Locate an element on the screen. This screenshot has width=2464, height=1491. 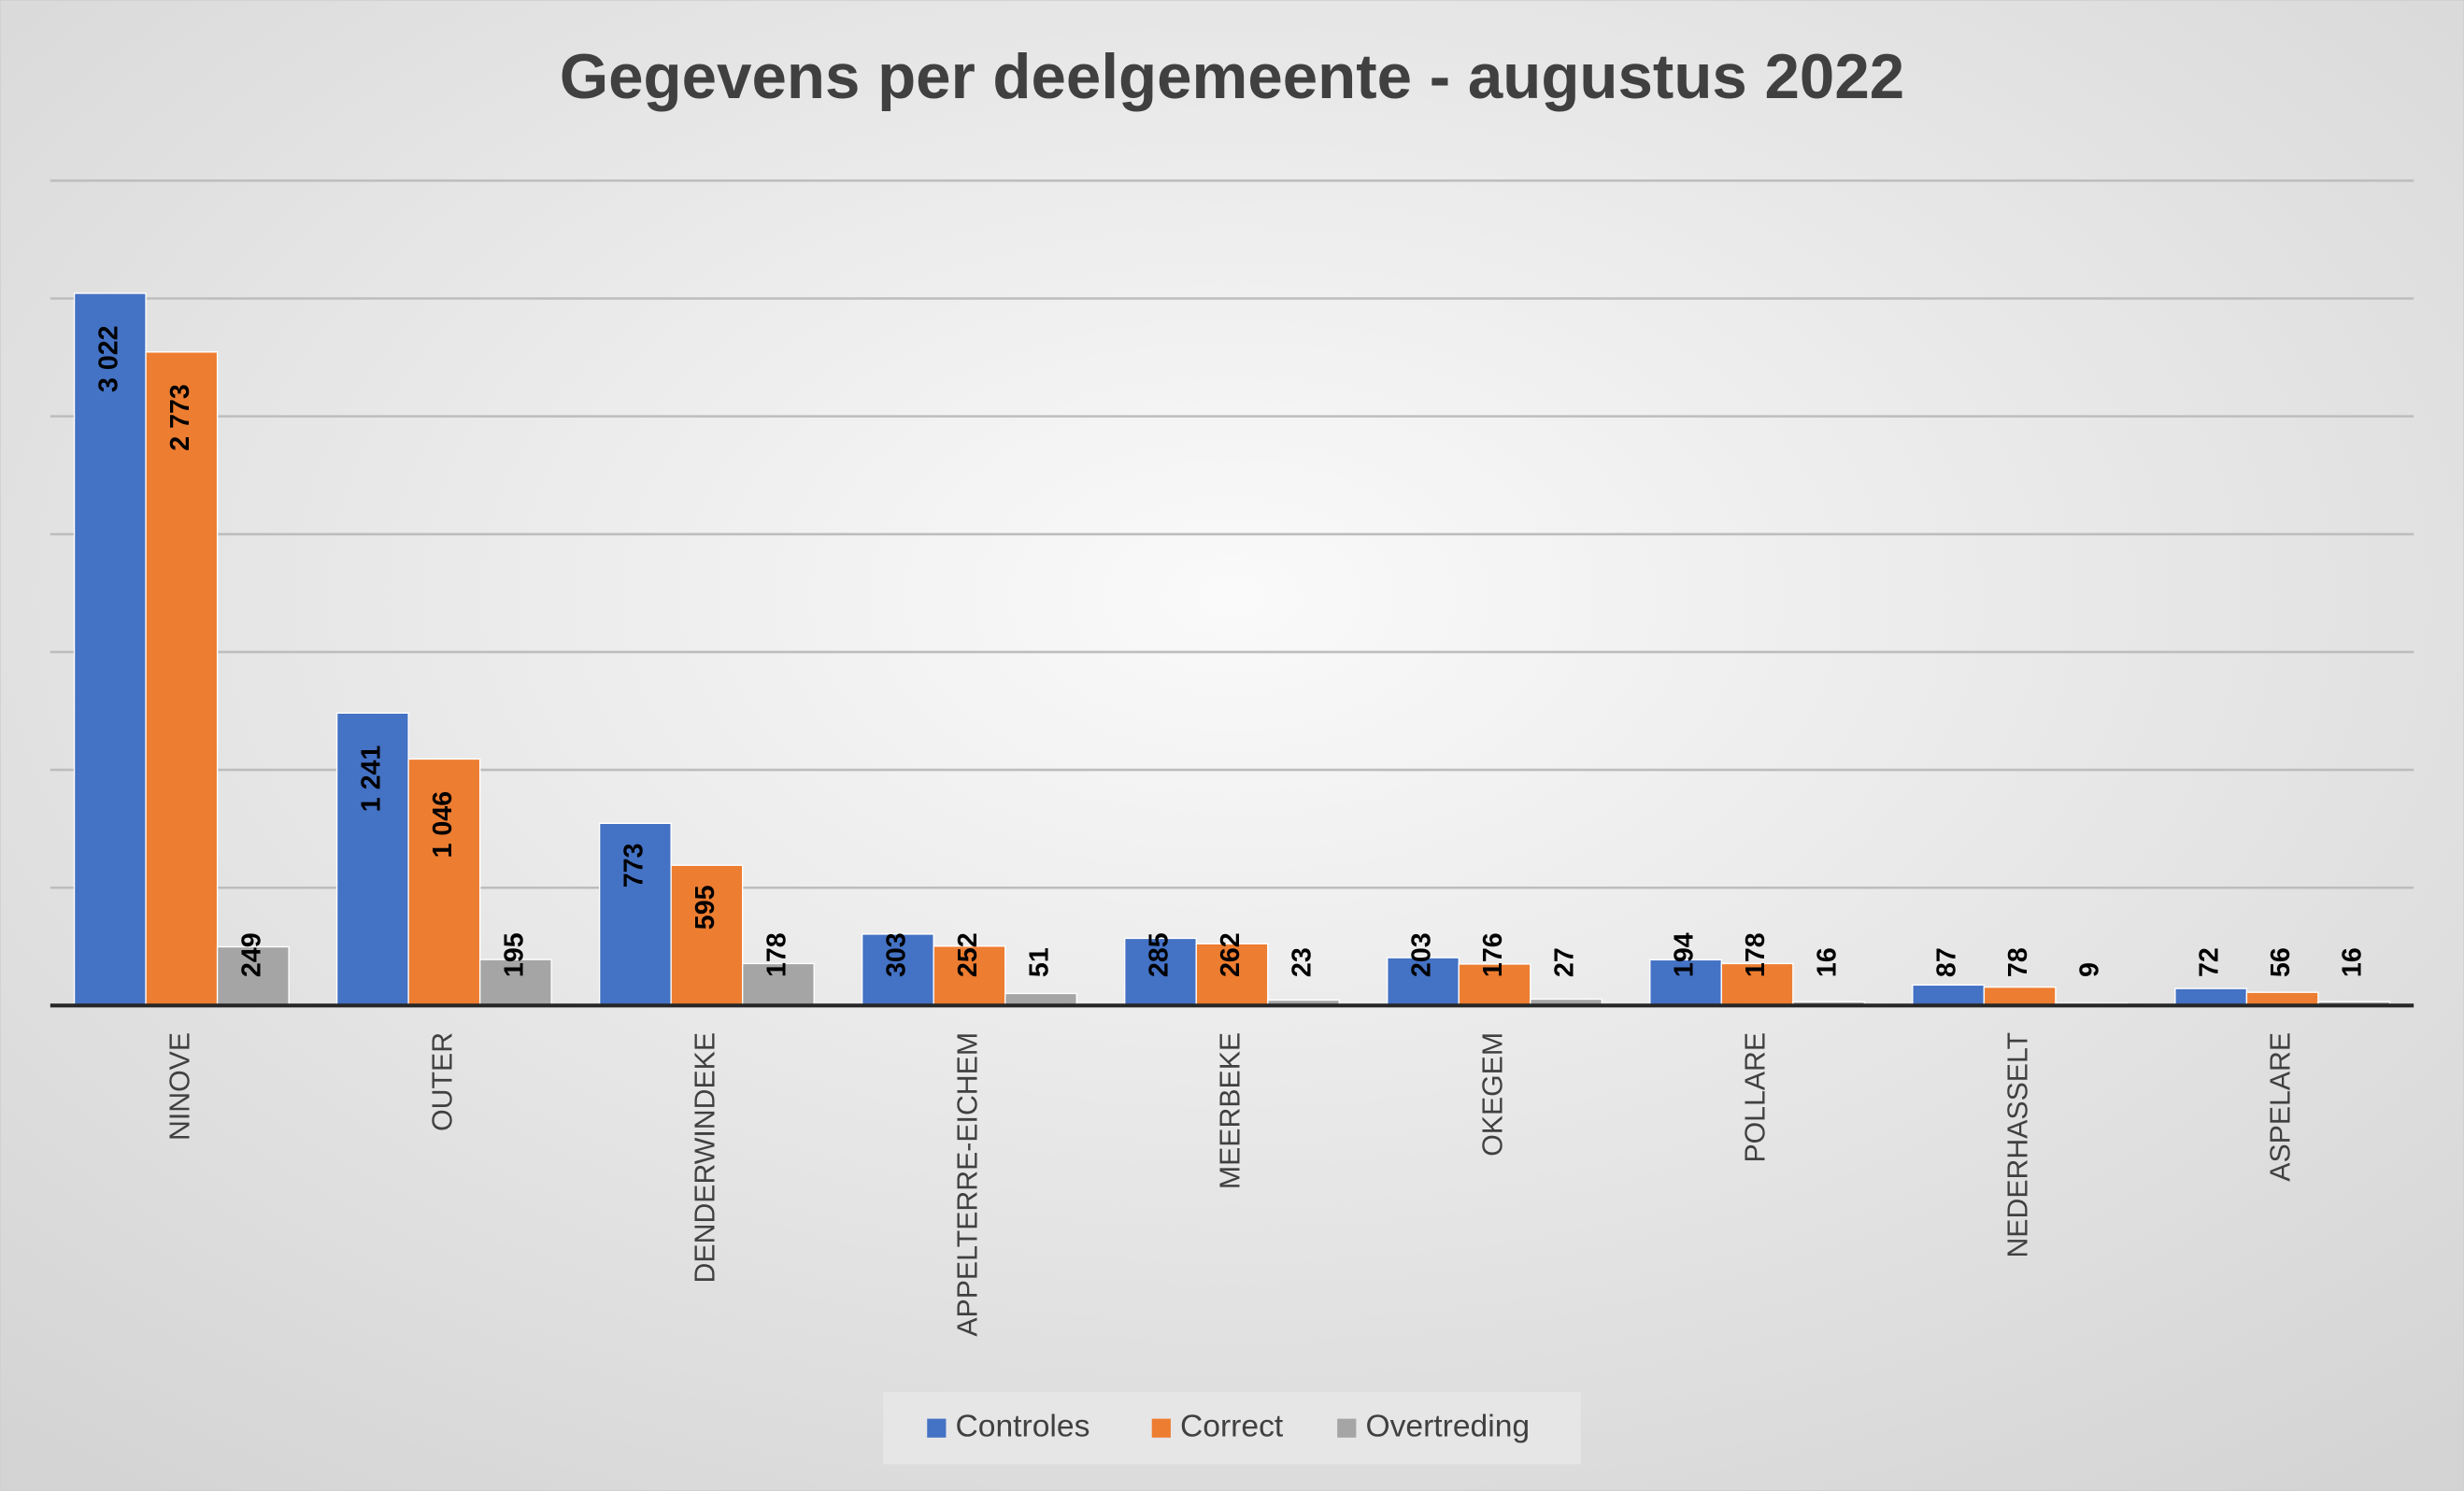
data-label: 195 is located at coordinates (514, 954).